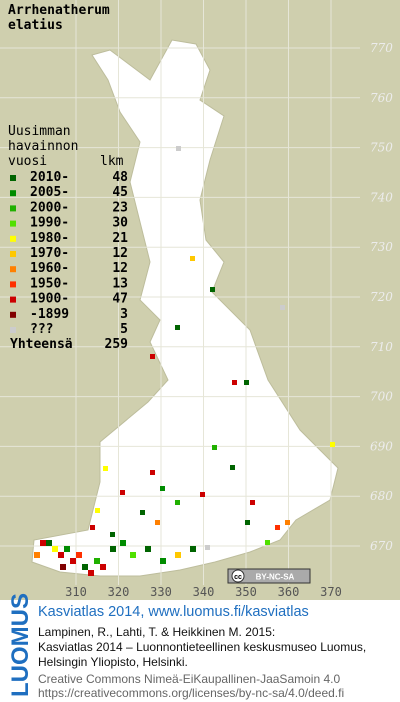 This screenshot has height=702, width=400. What do you see at coordinates (120, 177) in the screenshot?
I see `legend-count: 48` at bounding box center [120, 177].